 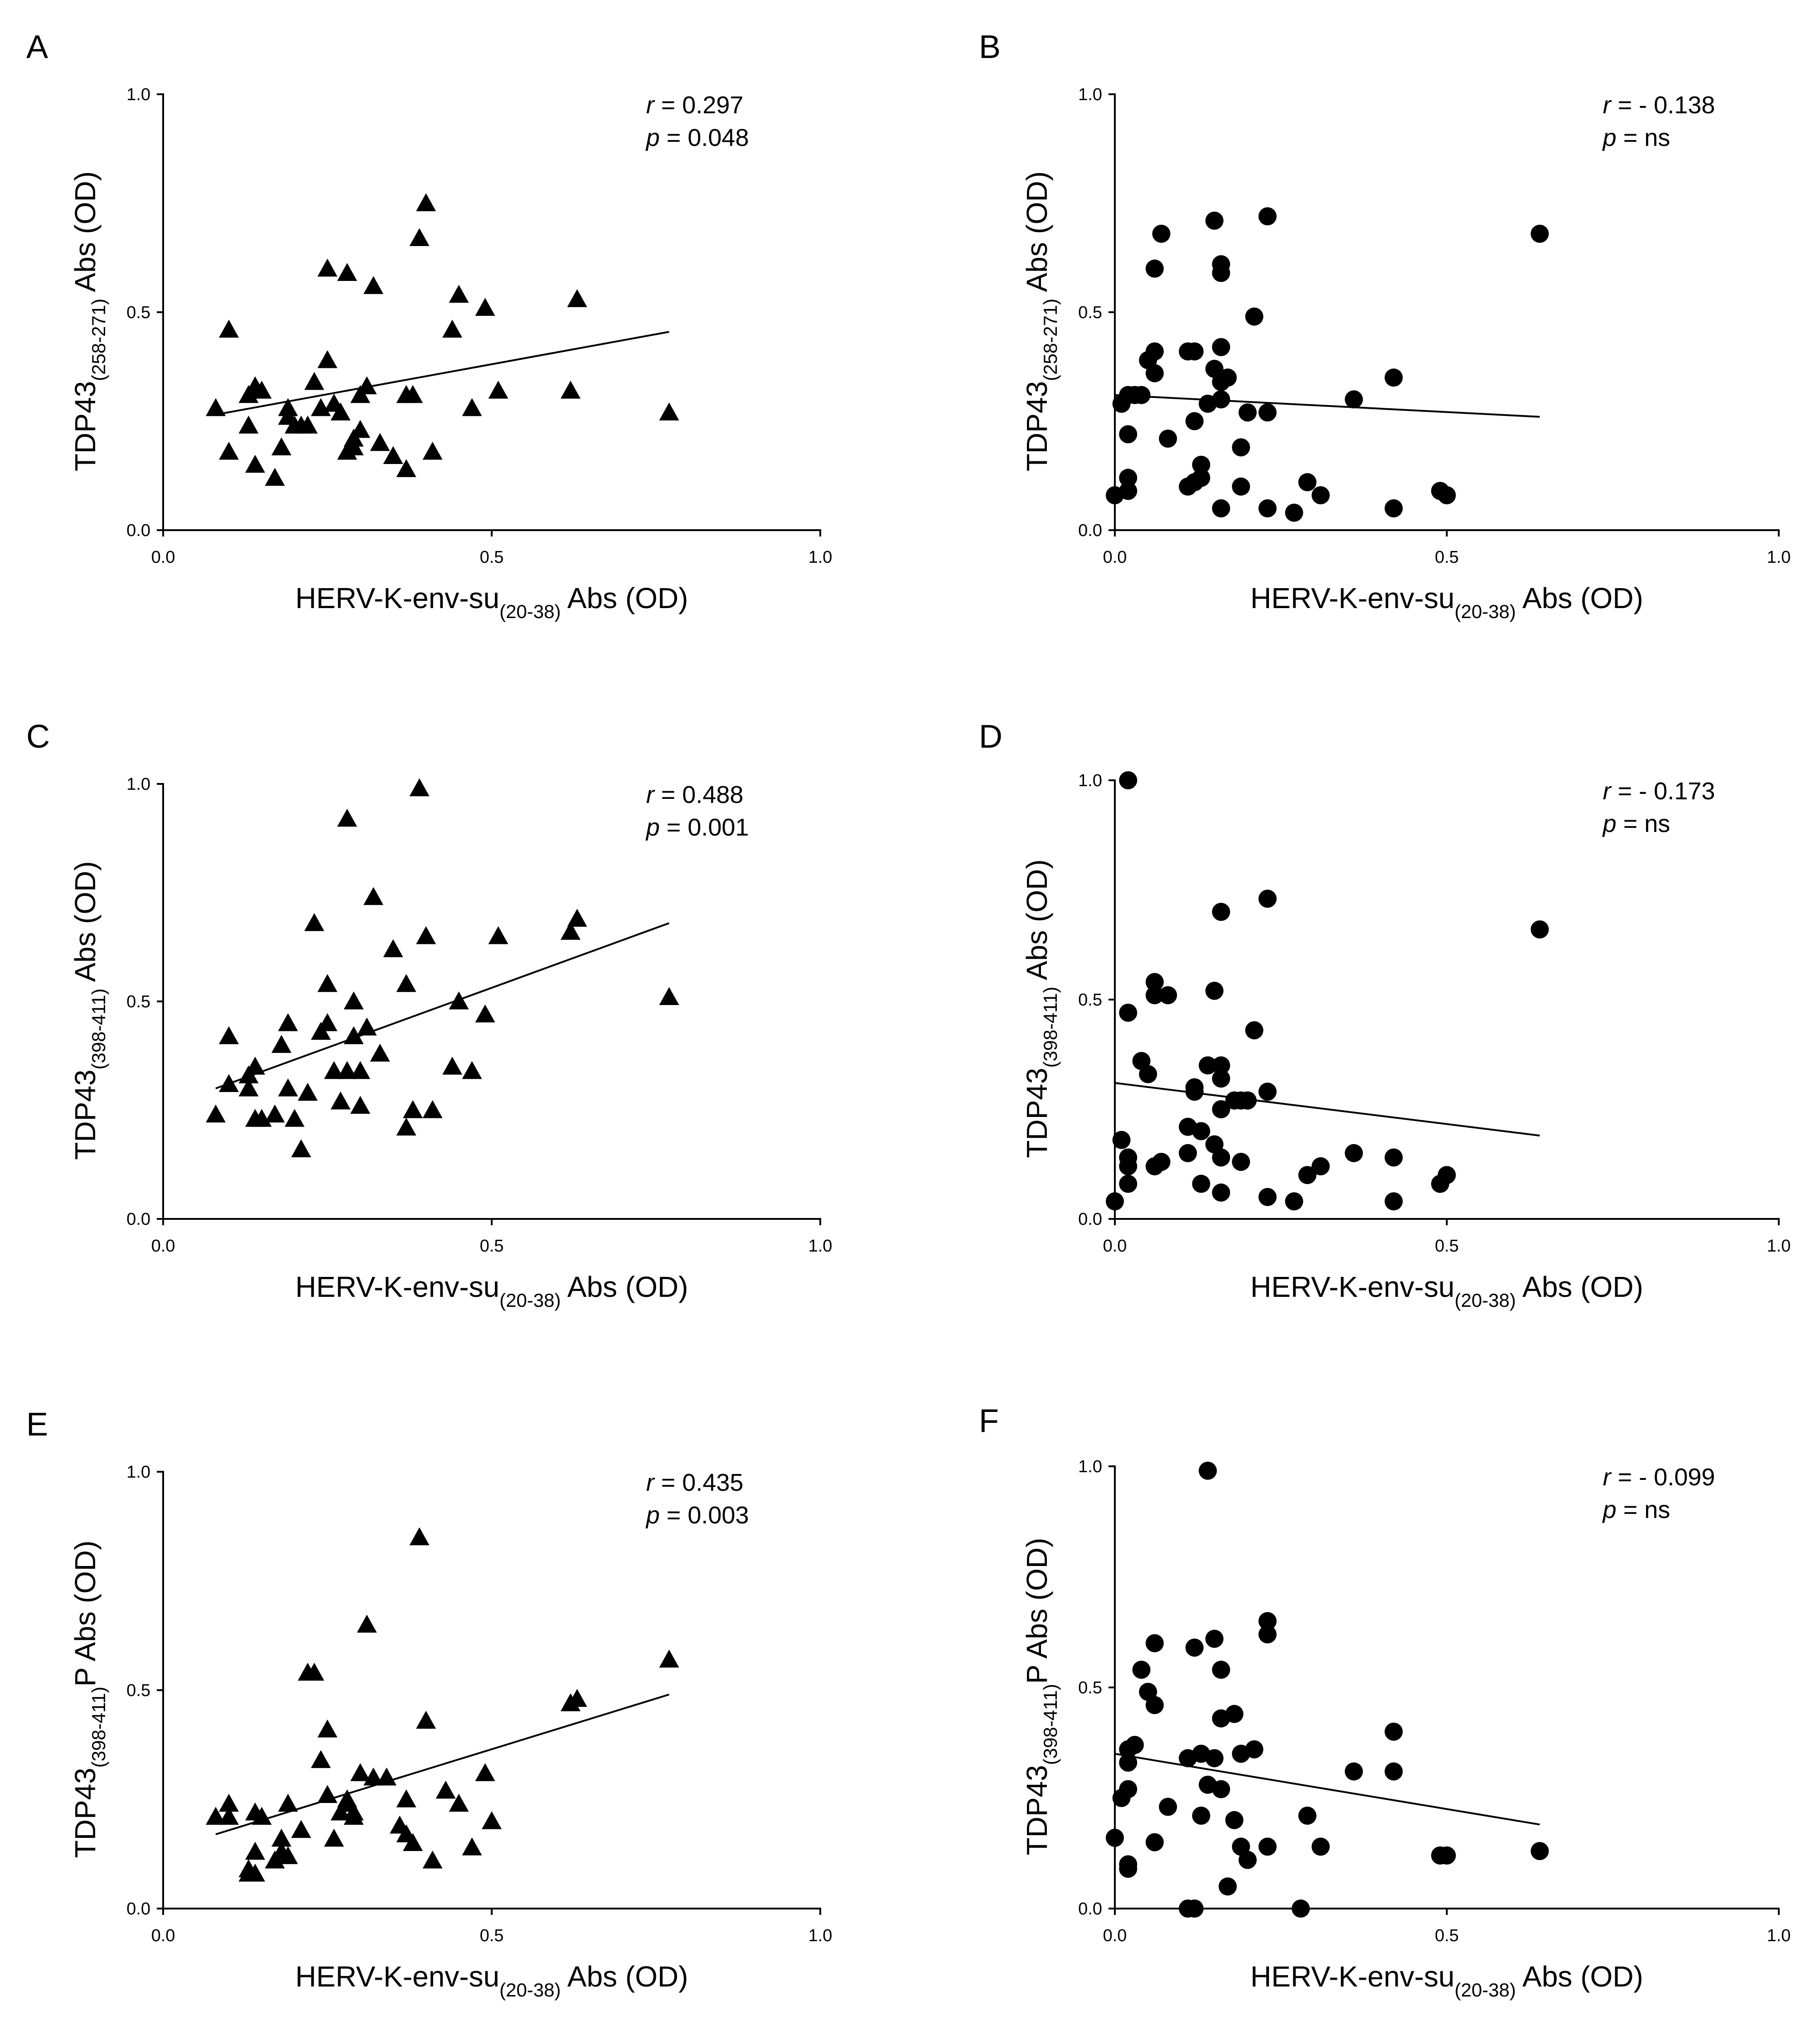 I want to click on panel-letter: A, so click(x=37, y=47).